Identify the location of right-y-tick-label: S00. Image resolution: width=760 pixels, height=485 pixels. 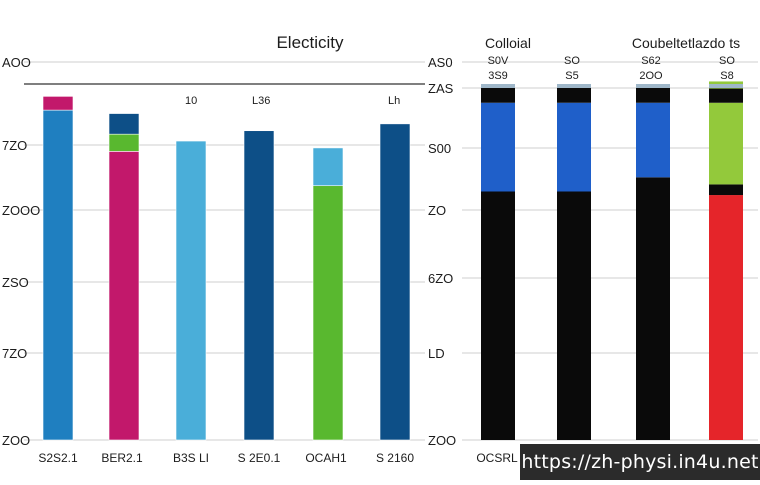
(439, 148).